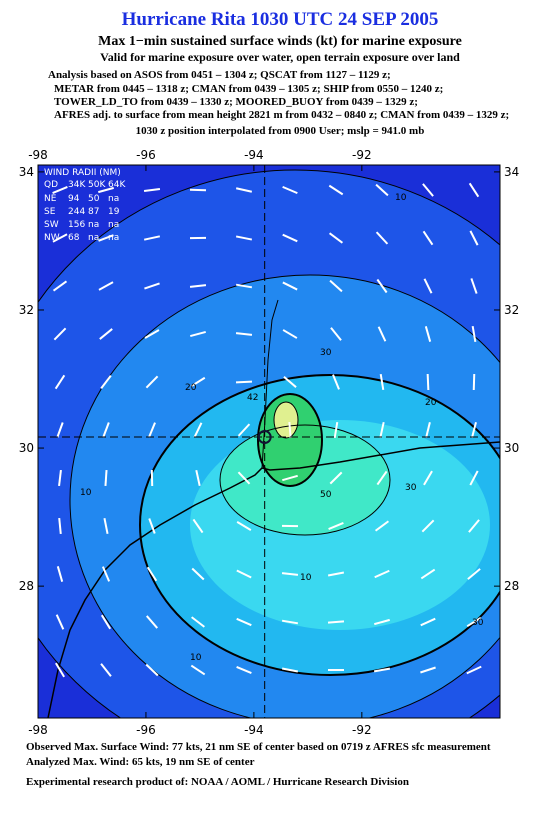  What do you see at coordinates (38, 155) in the screenshot?
I see `x-tick-label: -98` at bounding box center [38, 155].